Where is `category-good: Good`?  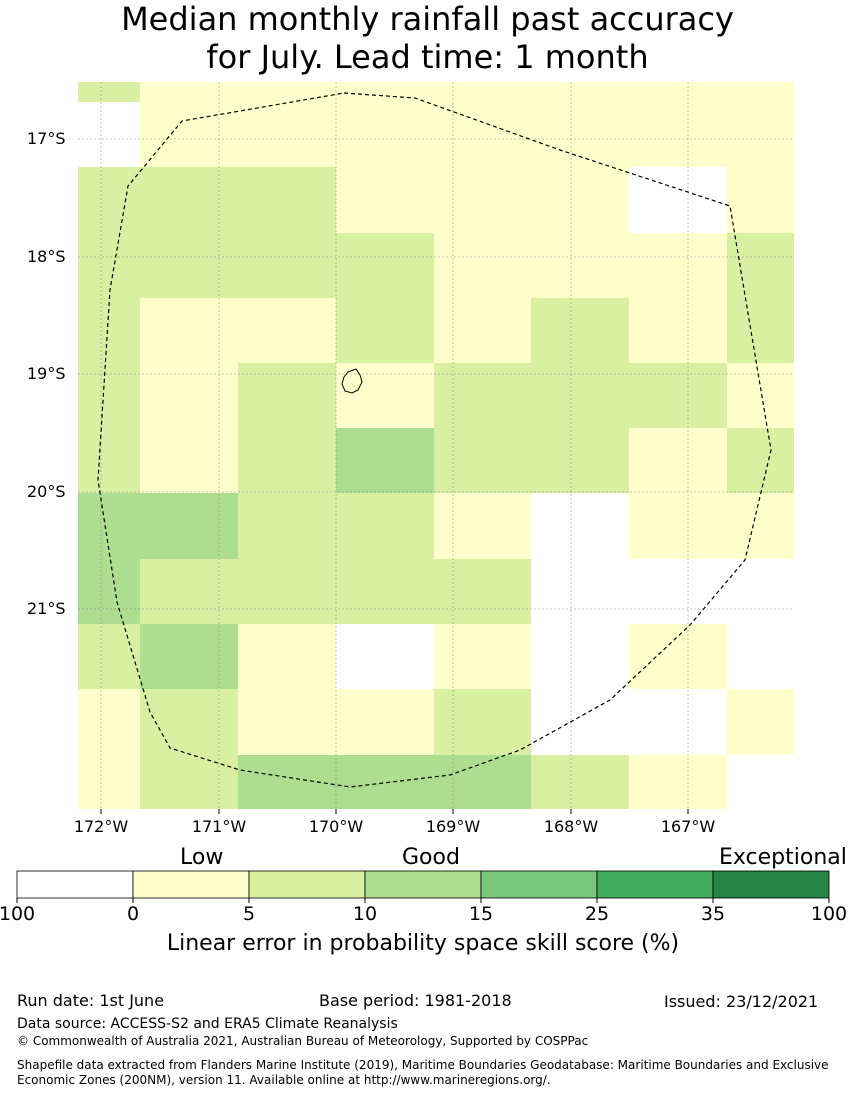
category-good: Good is located at coordinates (431, 857).